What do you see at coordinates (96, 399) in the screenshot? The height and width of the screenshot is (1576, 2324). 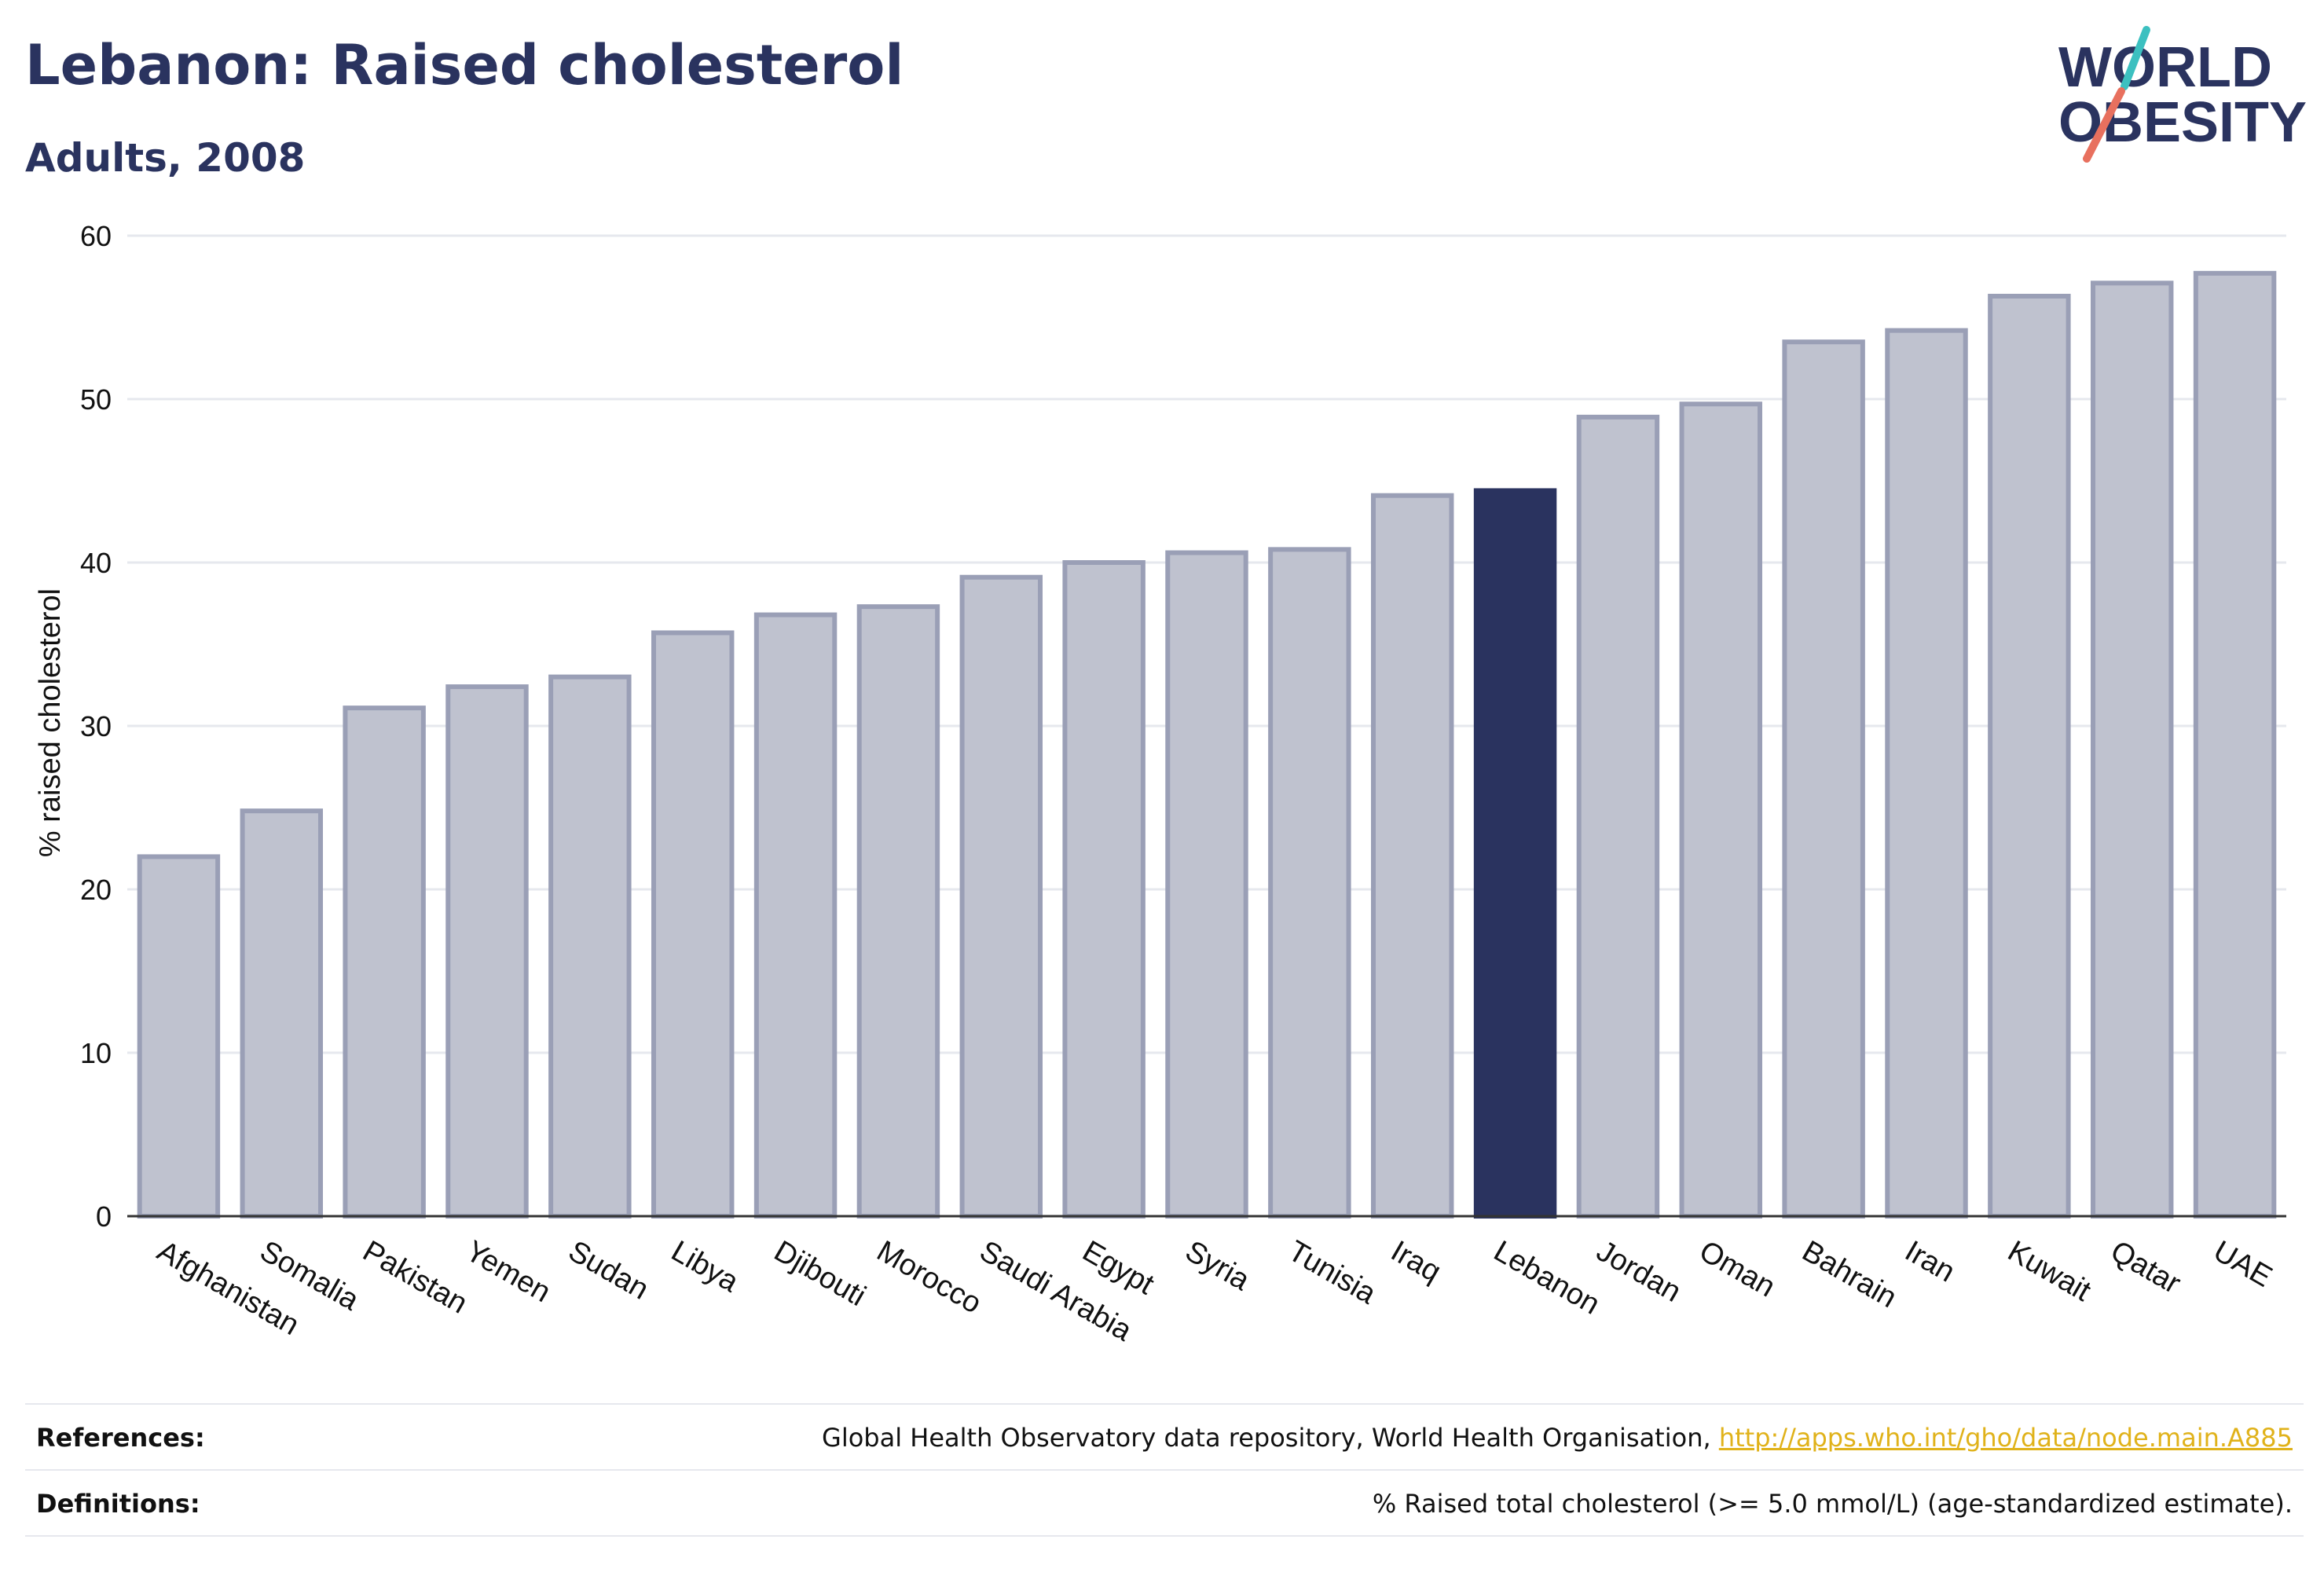 I see `y-tick-label: 50` at bounding box center [96, 399].